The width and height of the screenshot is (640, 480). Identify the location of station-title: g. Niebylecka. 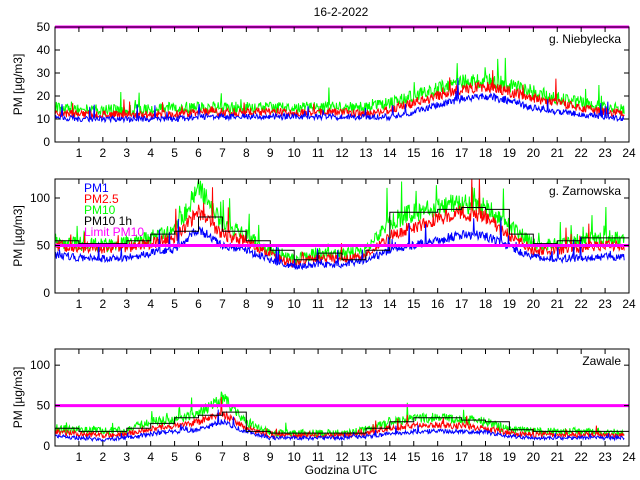
(585, 39).